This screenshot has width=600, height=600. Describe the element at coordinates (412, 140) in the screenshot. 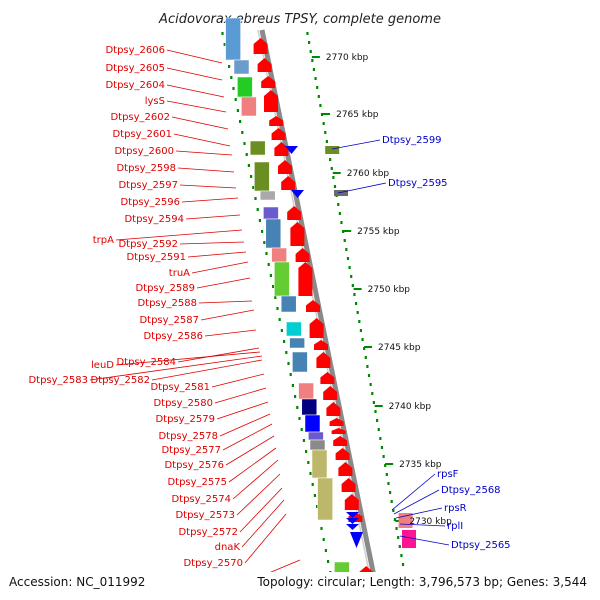

I see `right-gene-label: Dtpsy_2599` at that location.